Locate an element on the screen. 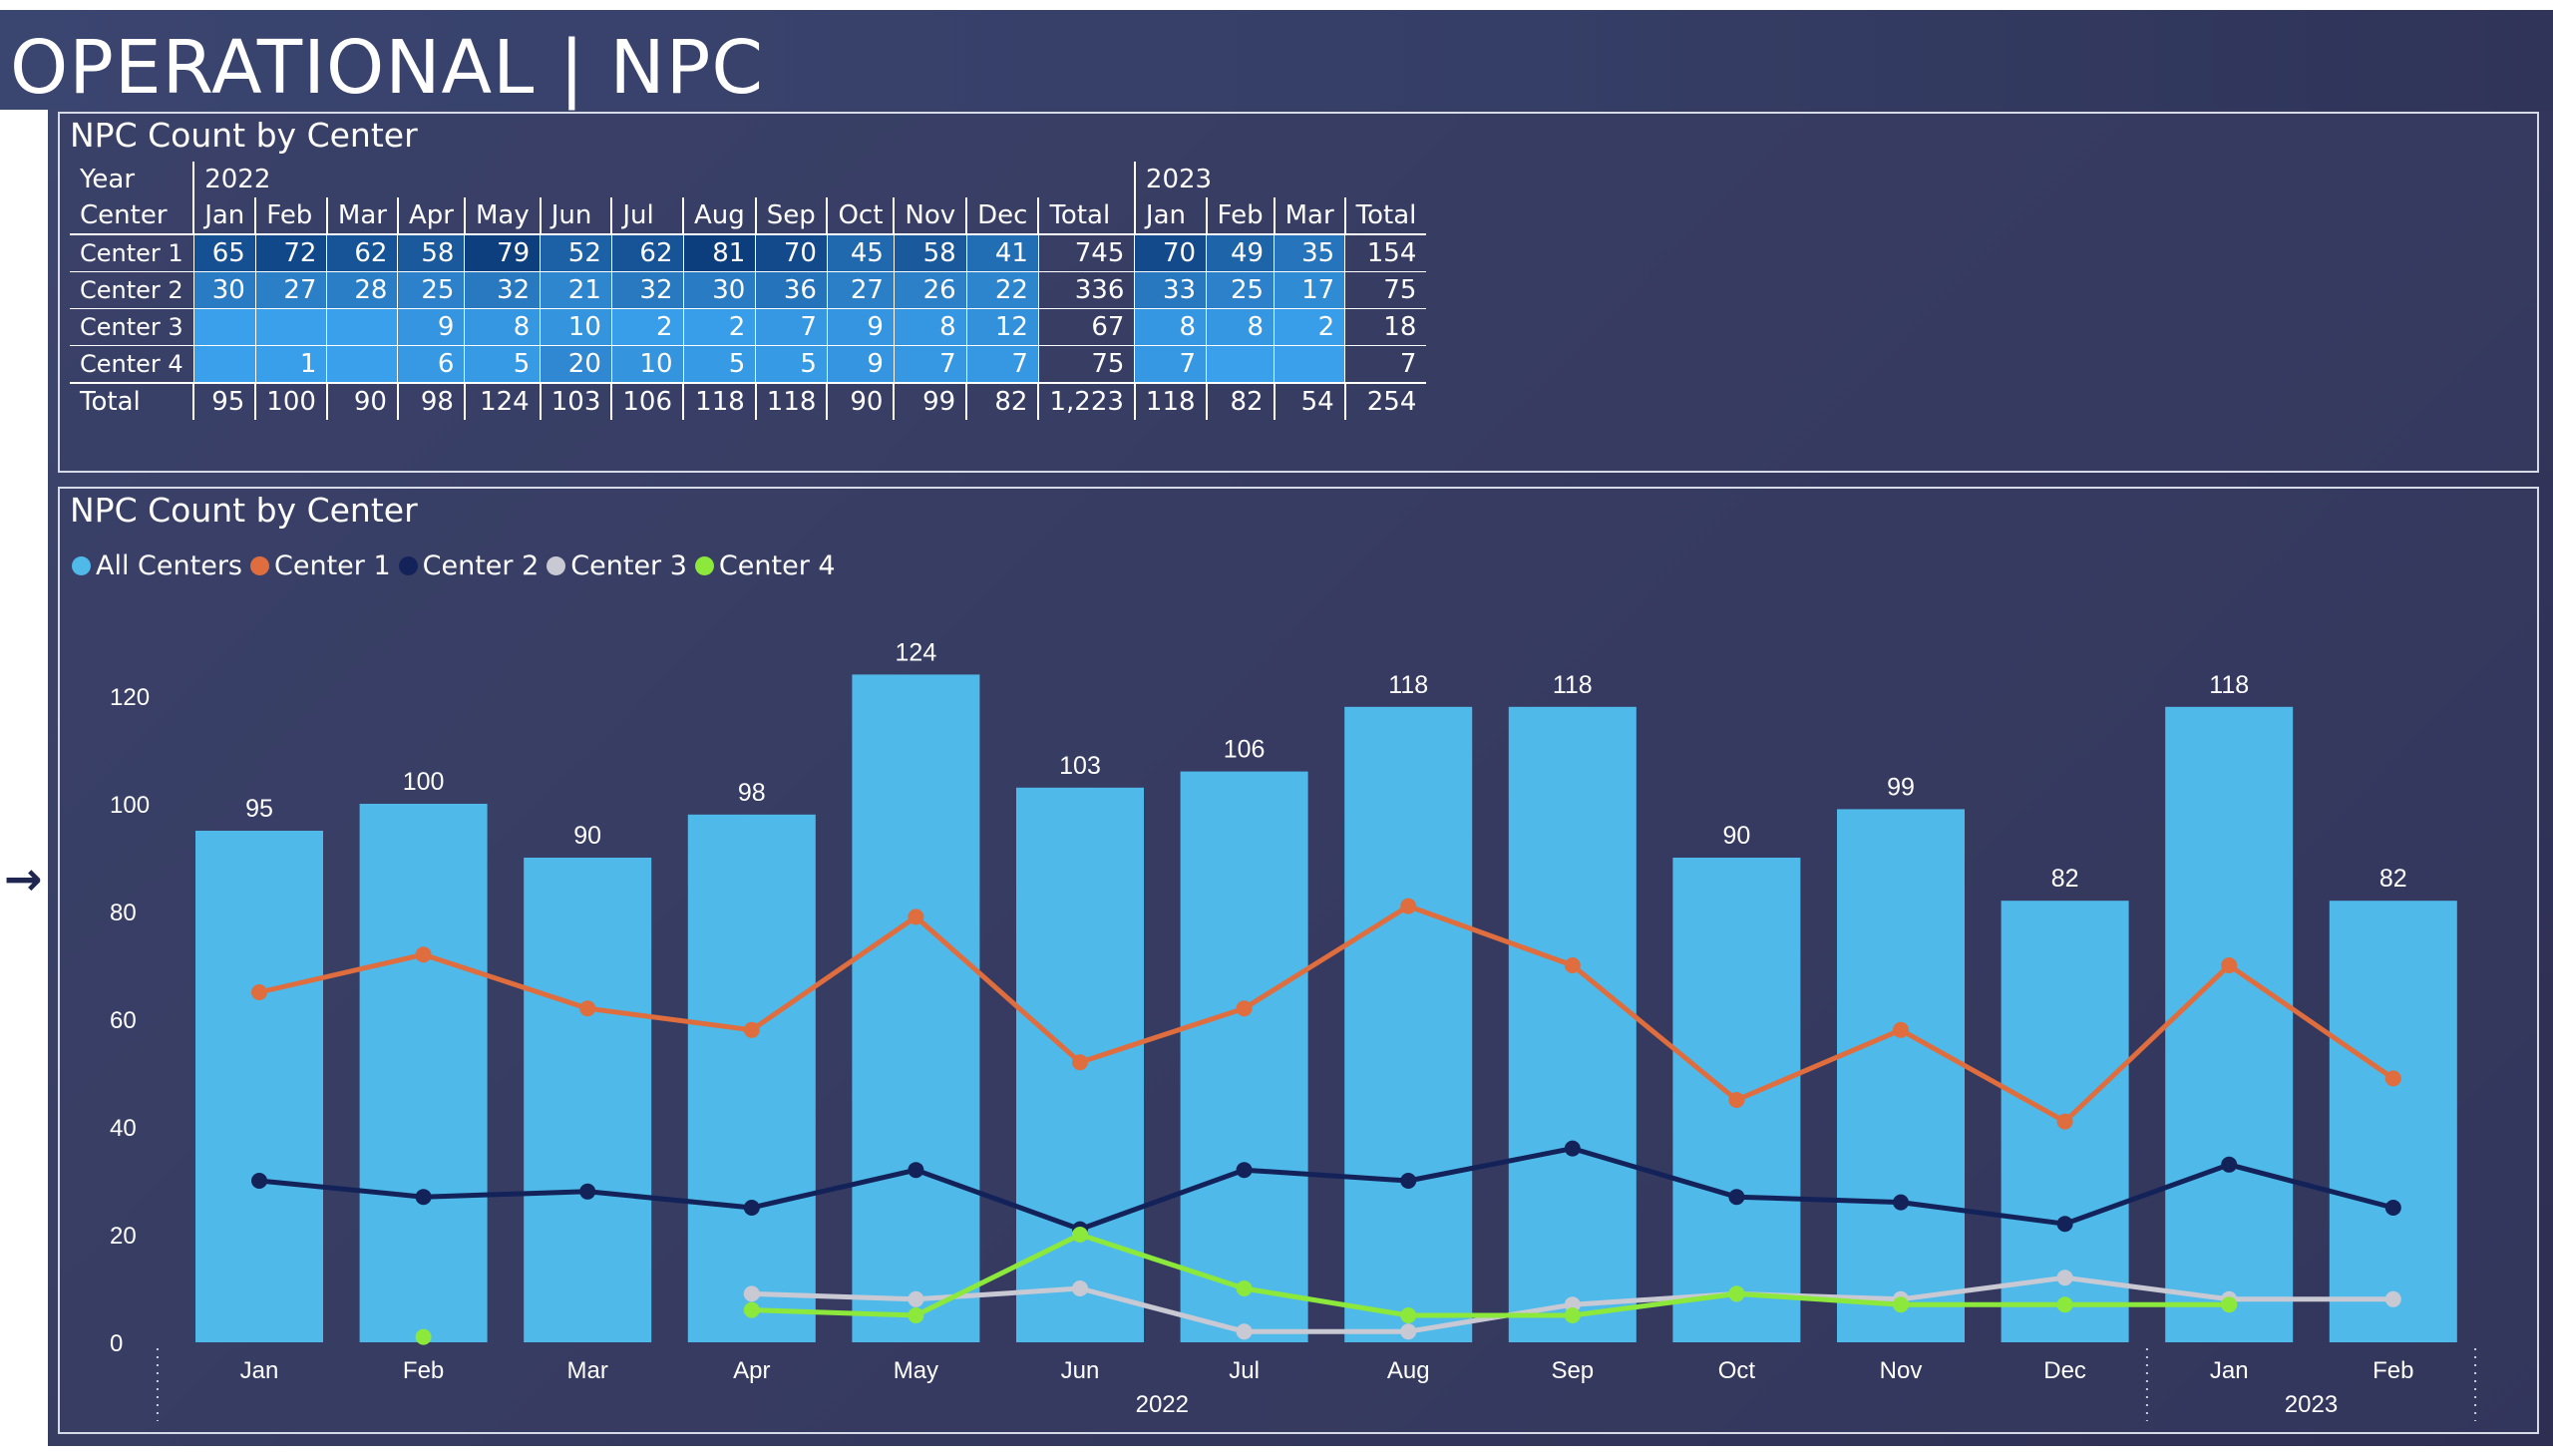 The image size is (2553, 1456). series-line is located at coordinates (1490, 1275).